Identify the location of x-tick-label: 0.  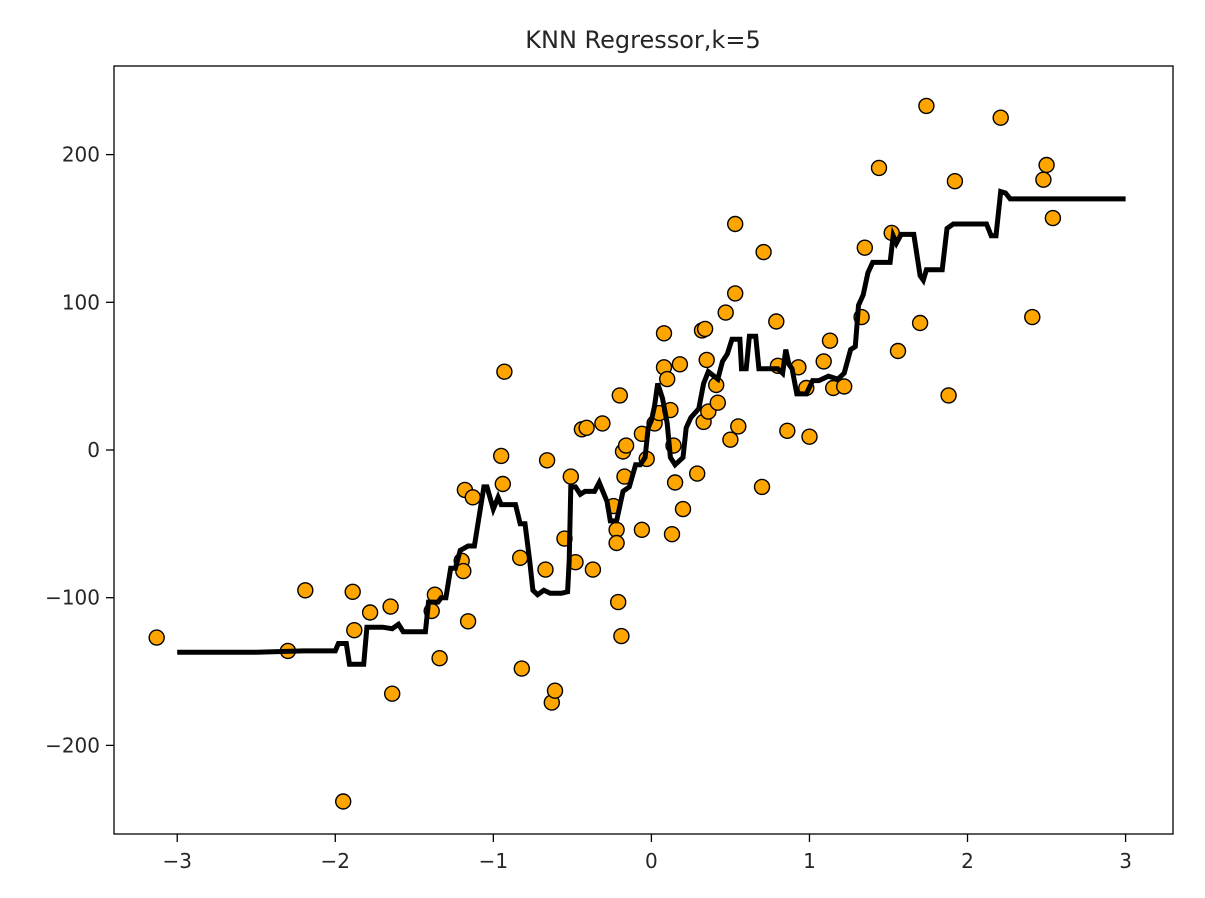
(651, 861).